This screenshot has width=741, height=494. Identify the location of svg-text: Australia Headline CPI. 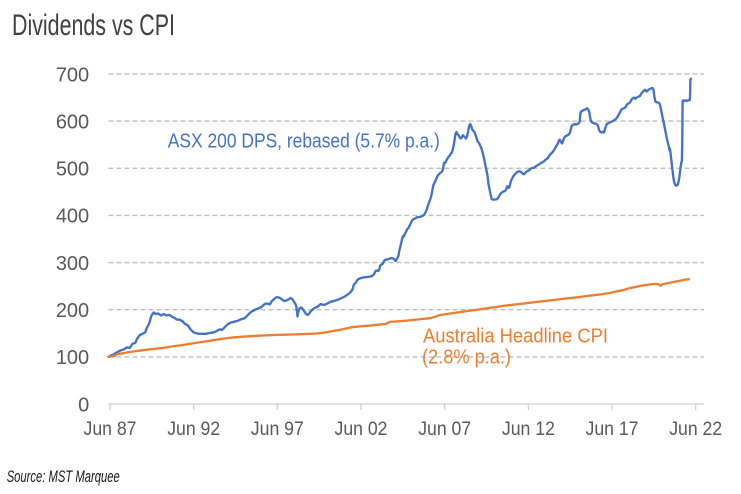
(515, 336).